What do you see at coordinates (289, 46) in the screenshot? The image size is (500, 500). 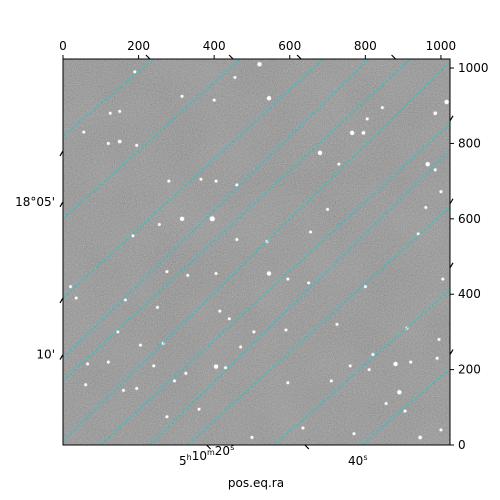 I see `top-axis-tick-label: 600` at bounding box center [289, 46].